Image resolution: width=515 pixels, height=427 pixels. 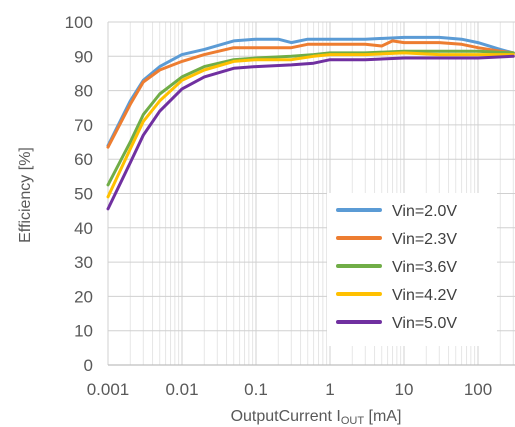 I want to click on y-tick-label: 80, so click(x=83, y=91).